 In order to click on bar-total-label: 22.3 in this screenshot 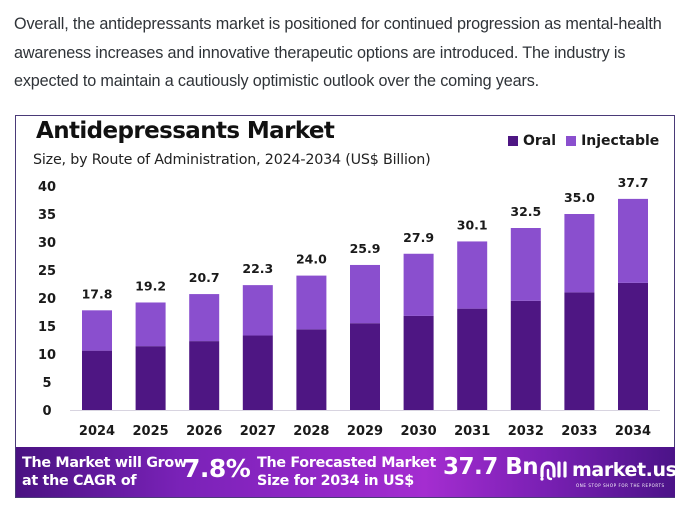, I will do `click(257, 268)`.